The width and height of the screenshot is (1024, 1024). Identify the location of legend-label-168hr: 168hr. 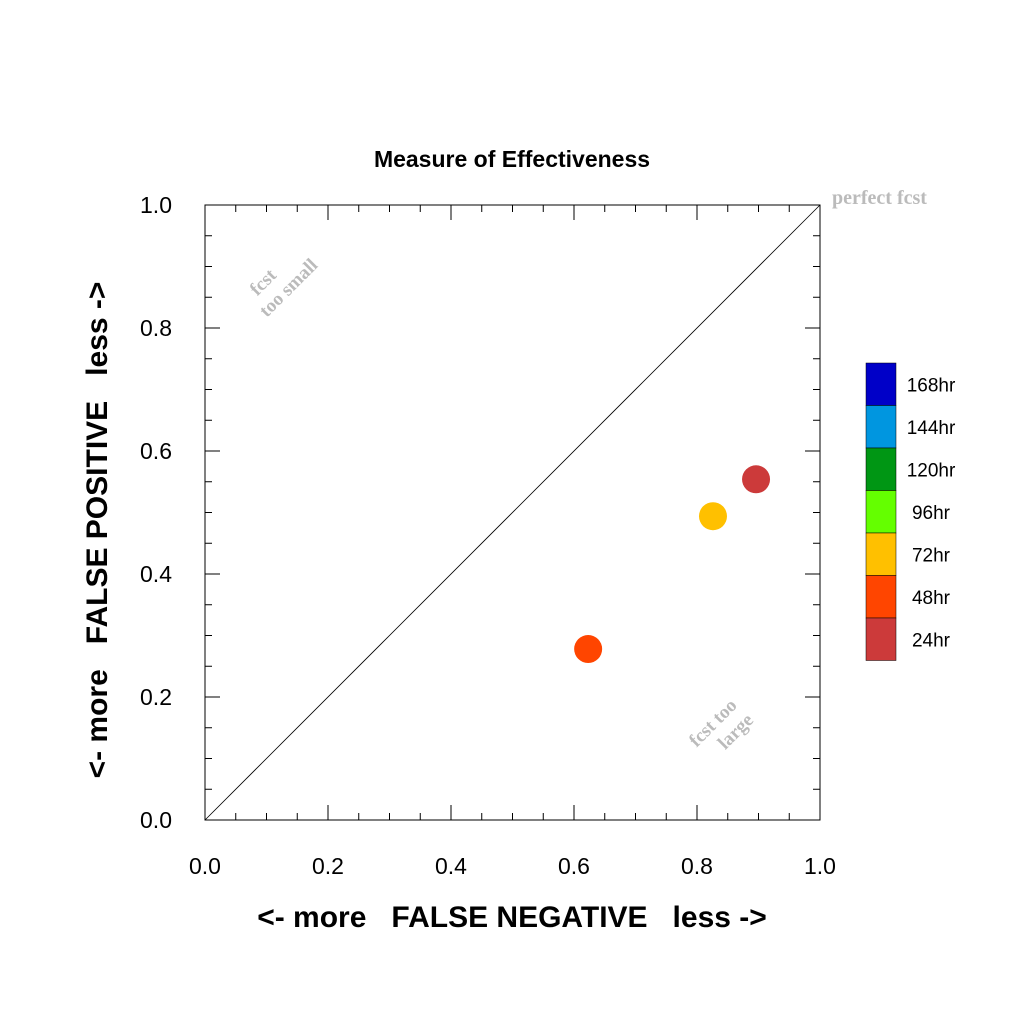
(931, 385).